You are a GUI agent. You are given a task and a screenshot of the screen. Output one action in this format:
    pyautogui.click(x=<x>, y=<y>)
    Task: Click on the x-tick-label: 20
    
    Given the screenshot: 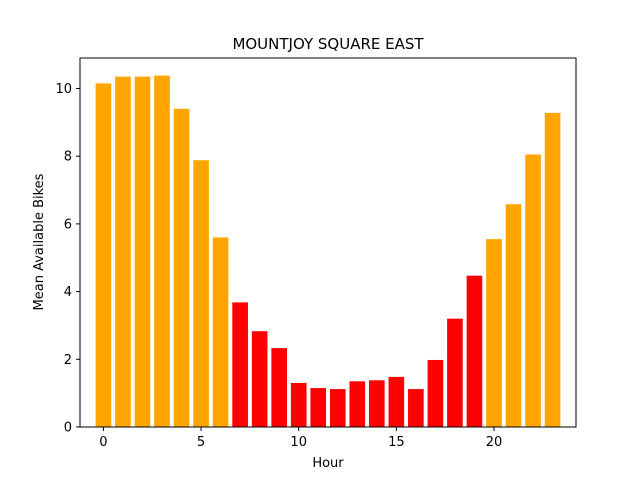 What is the action you would take?
    pyautogui.click(x=494, y=442)
    